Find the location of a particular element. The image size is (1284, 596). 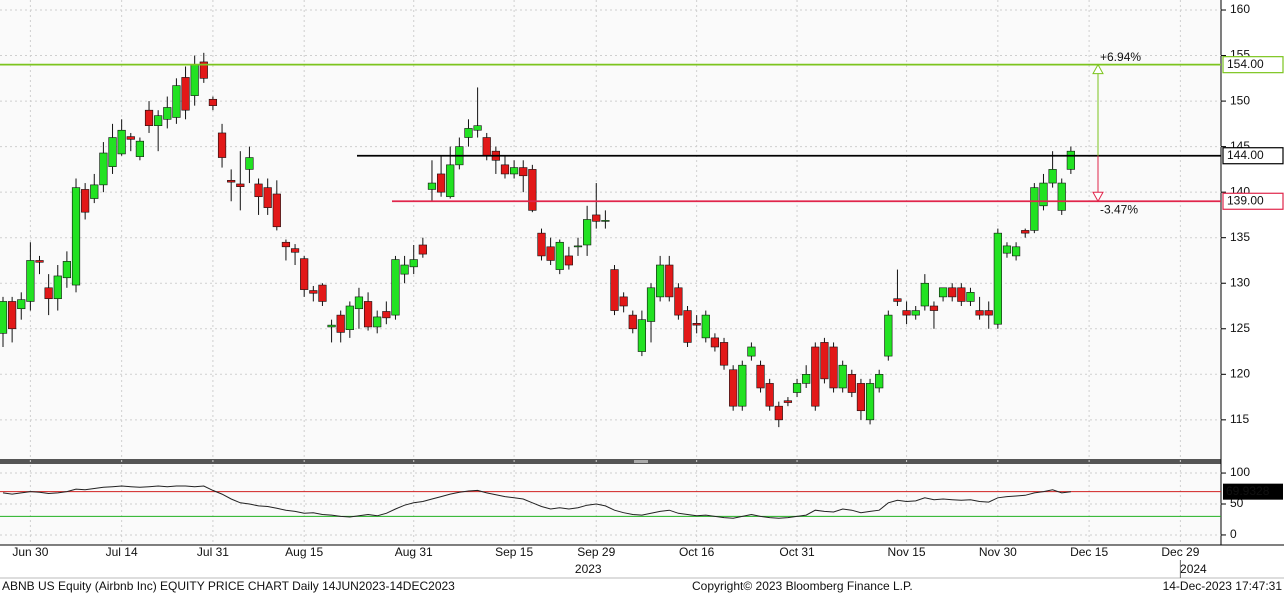

x-tick-label: Jul 31 is located at coordinates (213, 552).